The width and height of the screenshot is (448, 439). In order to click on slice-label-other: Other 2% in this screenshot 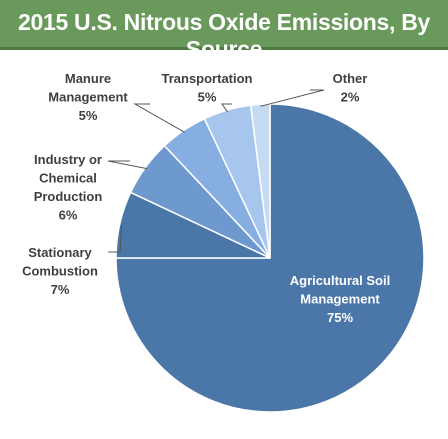, I will do `click(350, 88)`.